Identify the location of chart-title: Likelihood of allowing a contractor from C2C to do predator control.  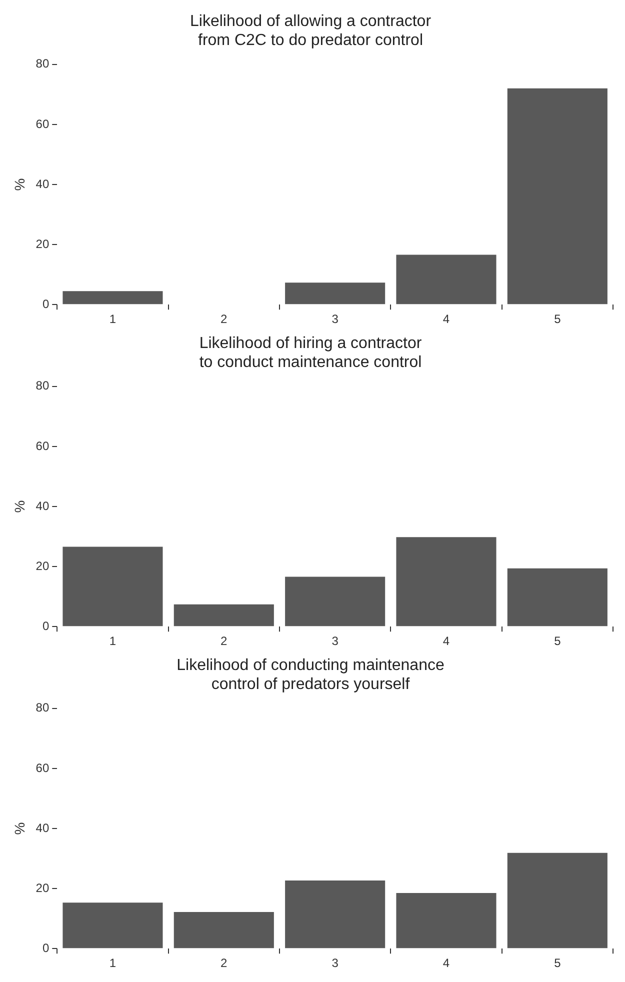
(311, 31).